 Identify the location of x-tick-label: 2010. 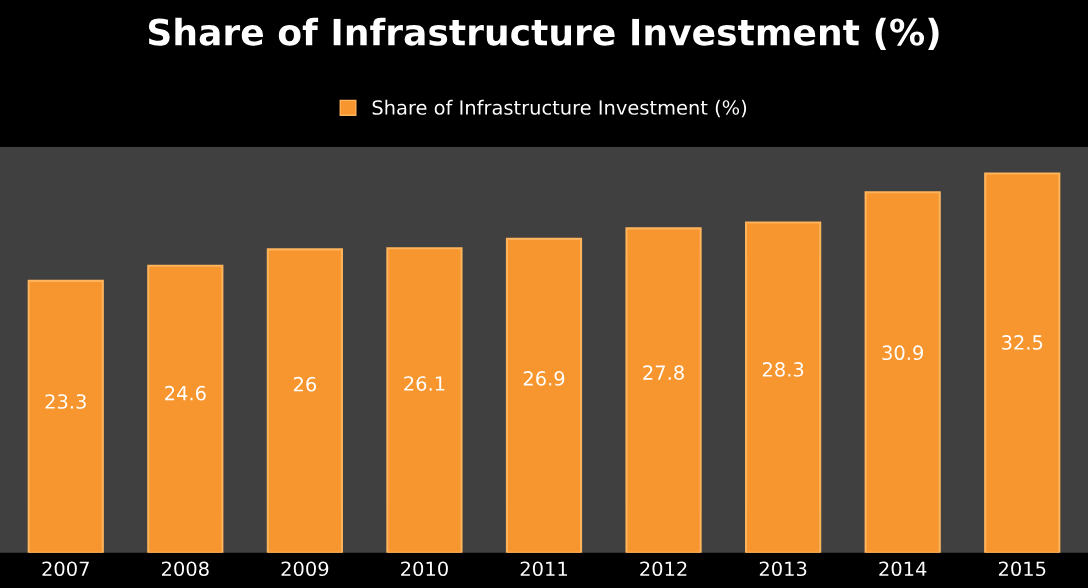
(424, 569).